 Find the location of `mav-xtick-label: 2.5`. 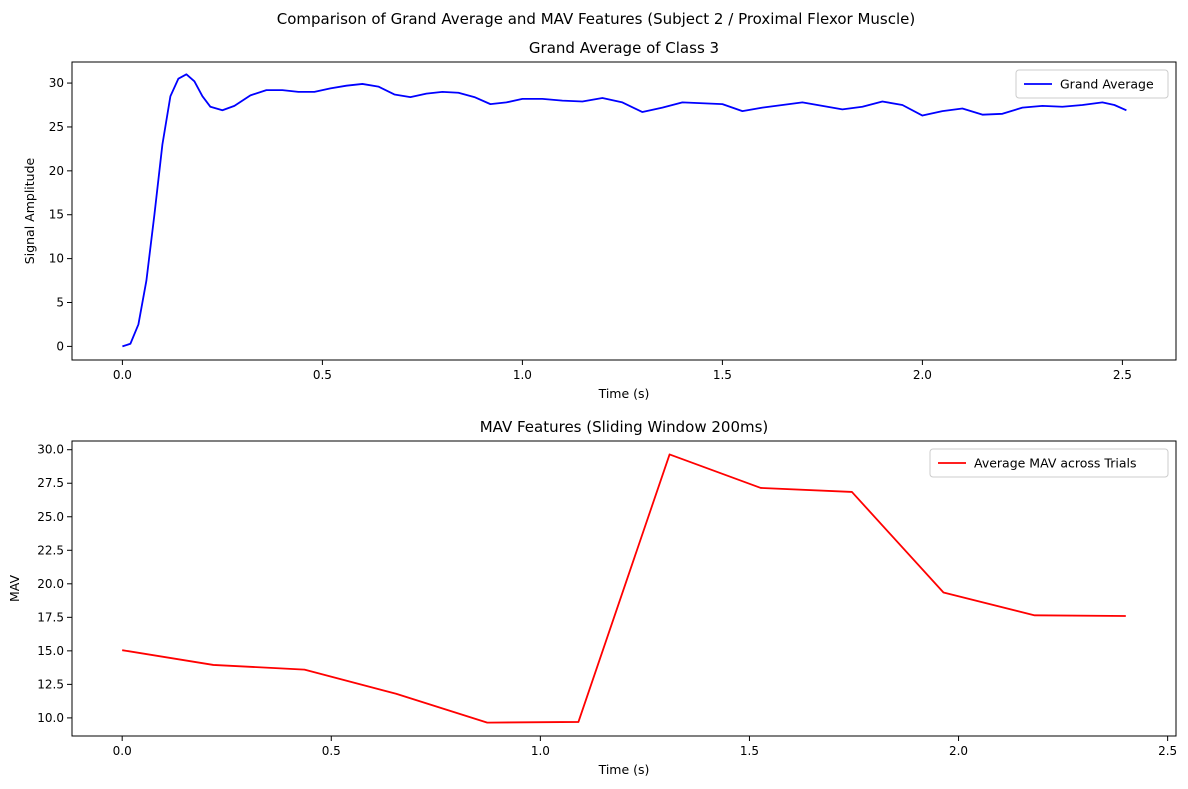

mav-xtick-label: 2.5 is located at coordinates (1167, 751).